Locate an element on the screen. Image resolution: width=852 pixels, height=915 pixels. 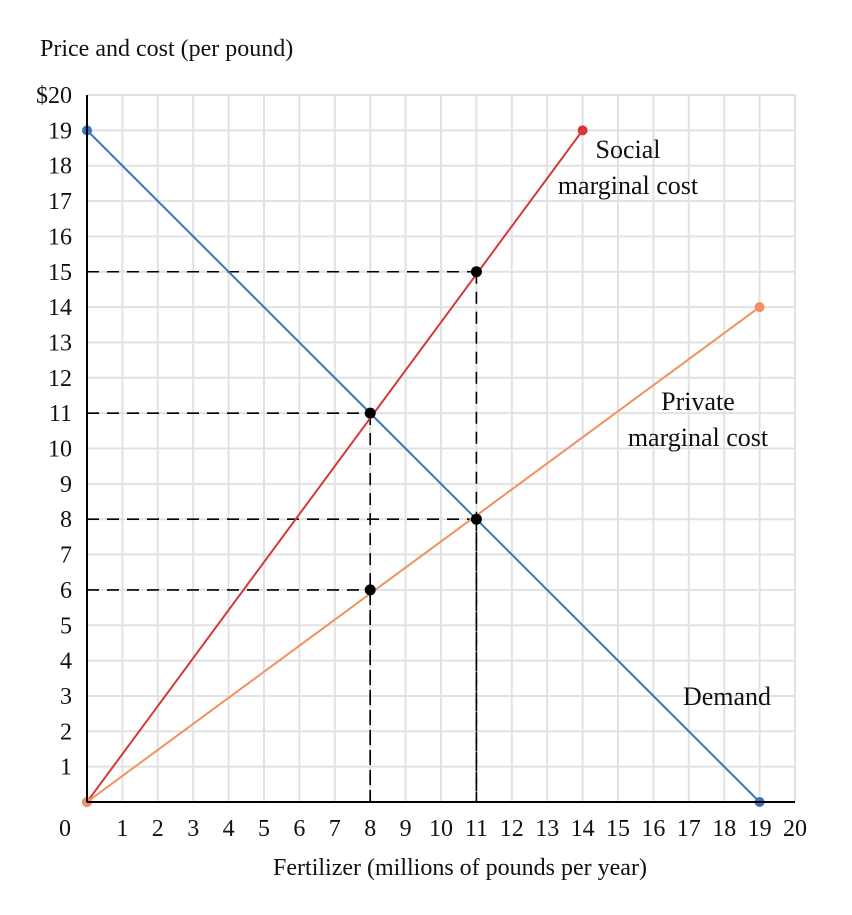
x-axis-label: Fertilizer (millions of pounds per year) is located at coordinates (460, 868).